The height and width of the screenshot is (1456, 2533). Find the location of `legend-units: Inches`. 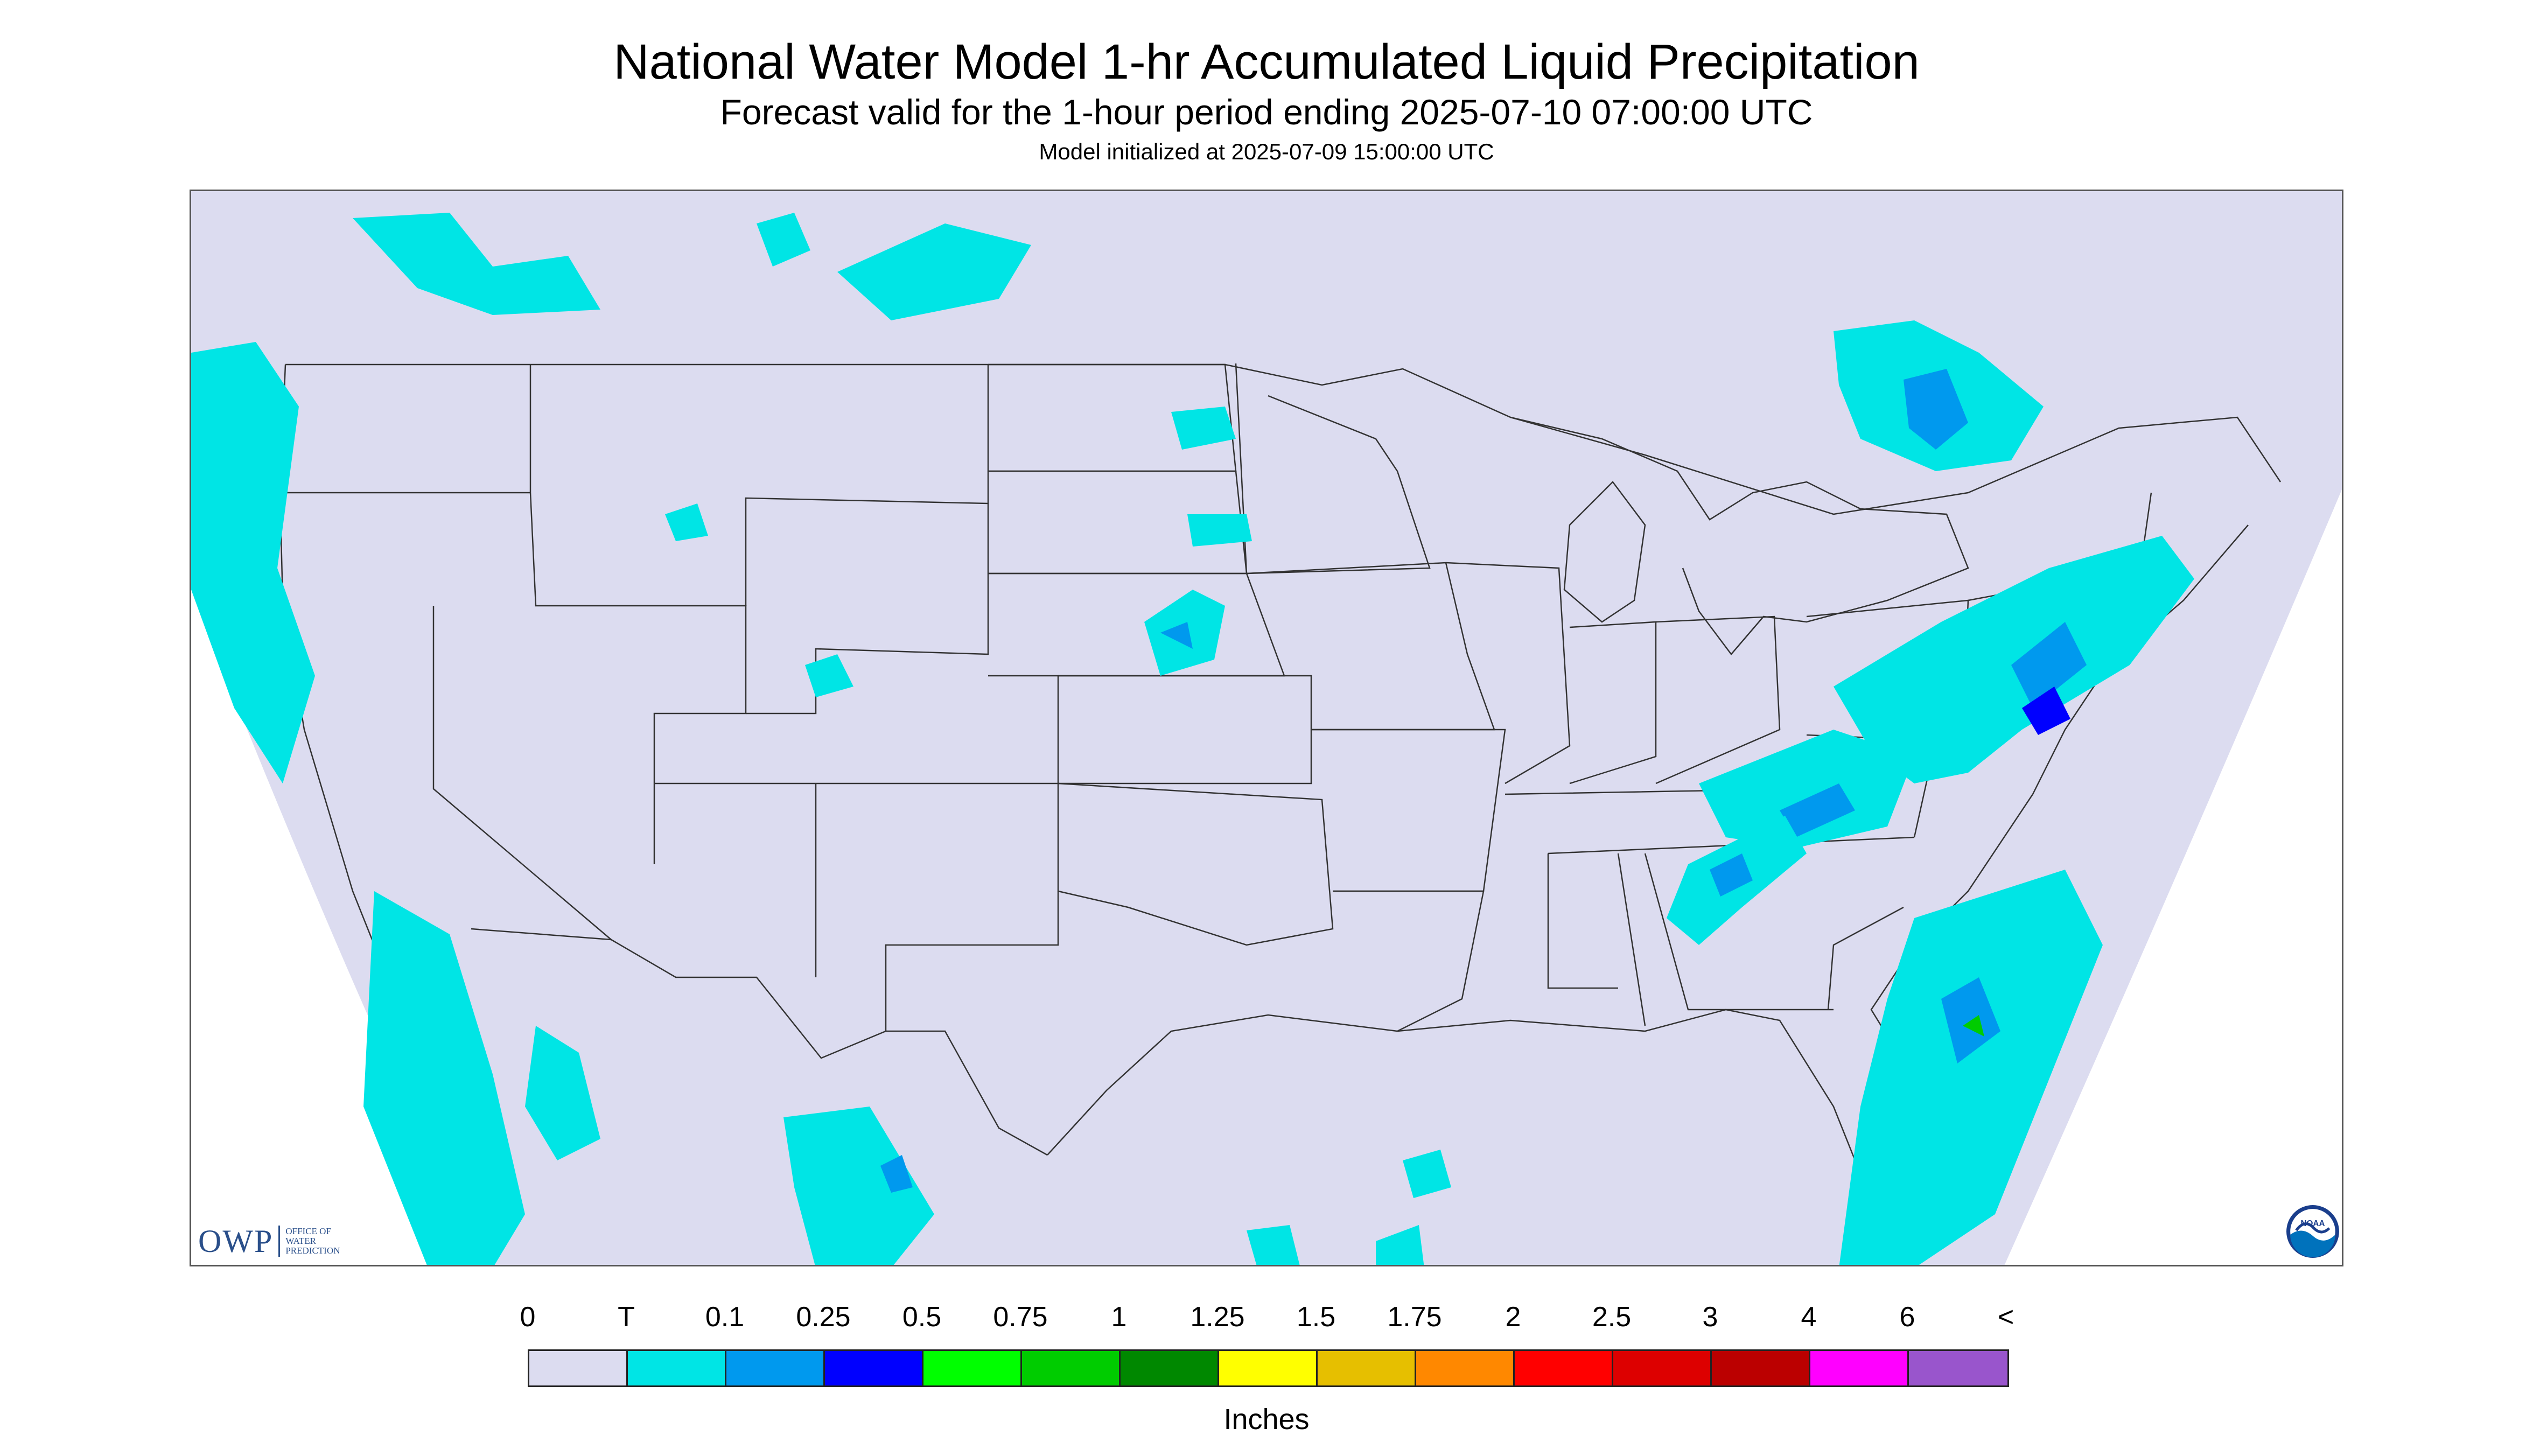

legend-units: Inches is located at coordinates (1266, 1419).